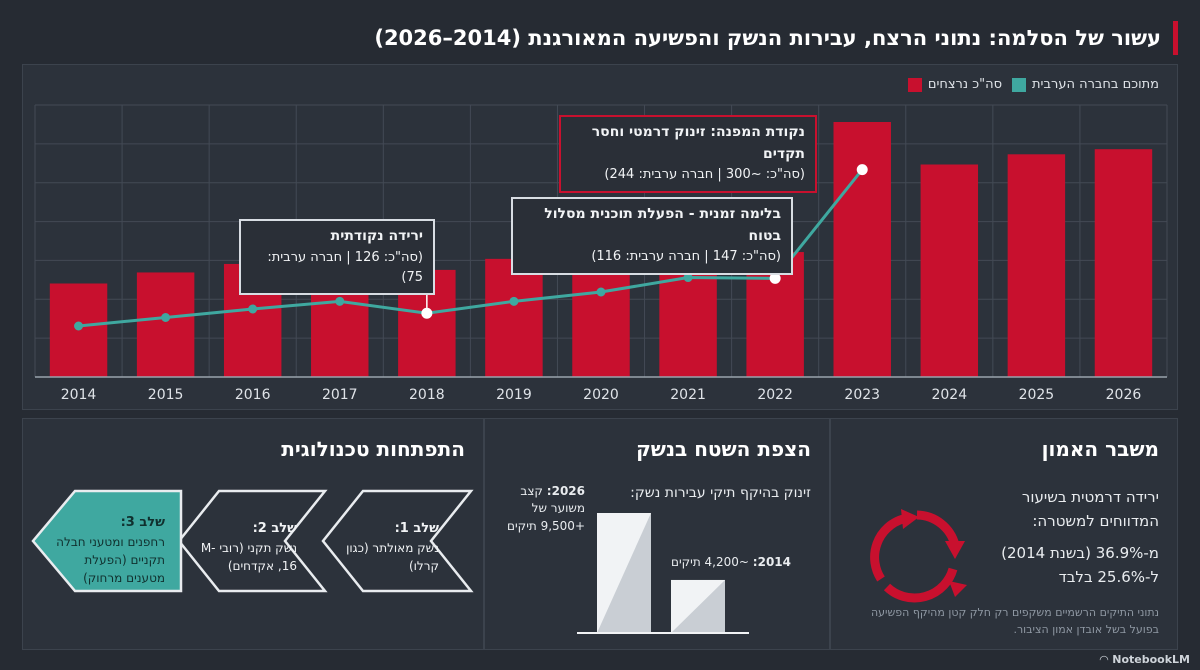 Image resolution: width=1200 pixels, height=670 pixels. Describe the element at coordinates (166, 317) in the screenshot. I see `point-arab-2015` at that location.